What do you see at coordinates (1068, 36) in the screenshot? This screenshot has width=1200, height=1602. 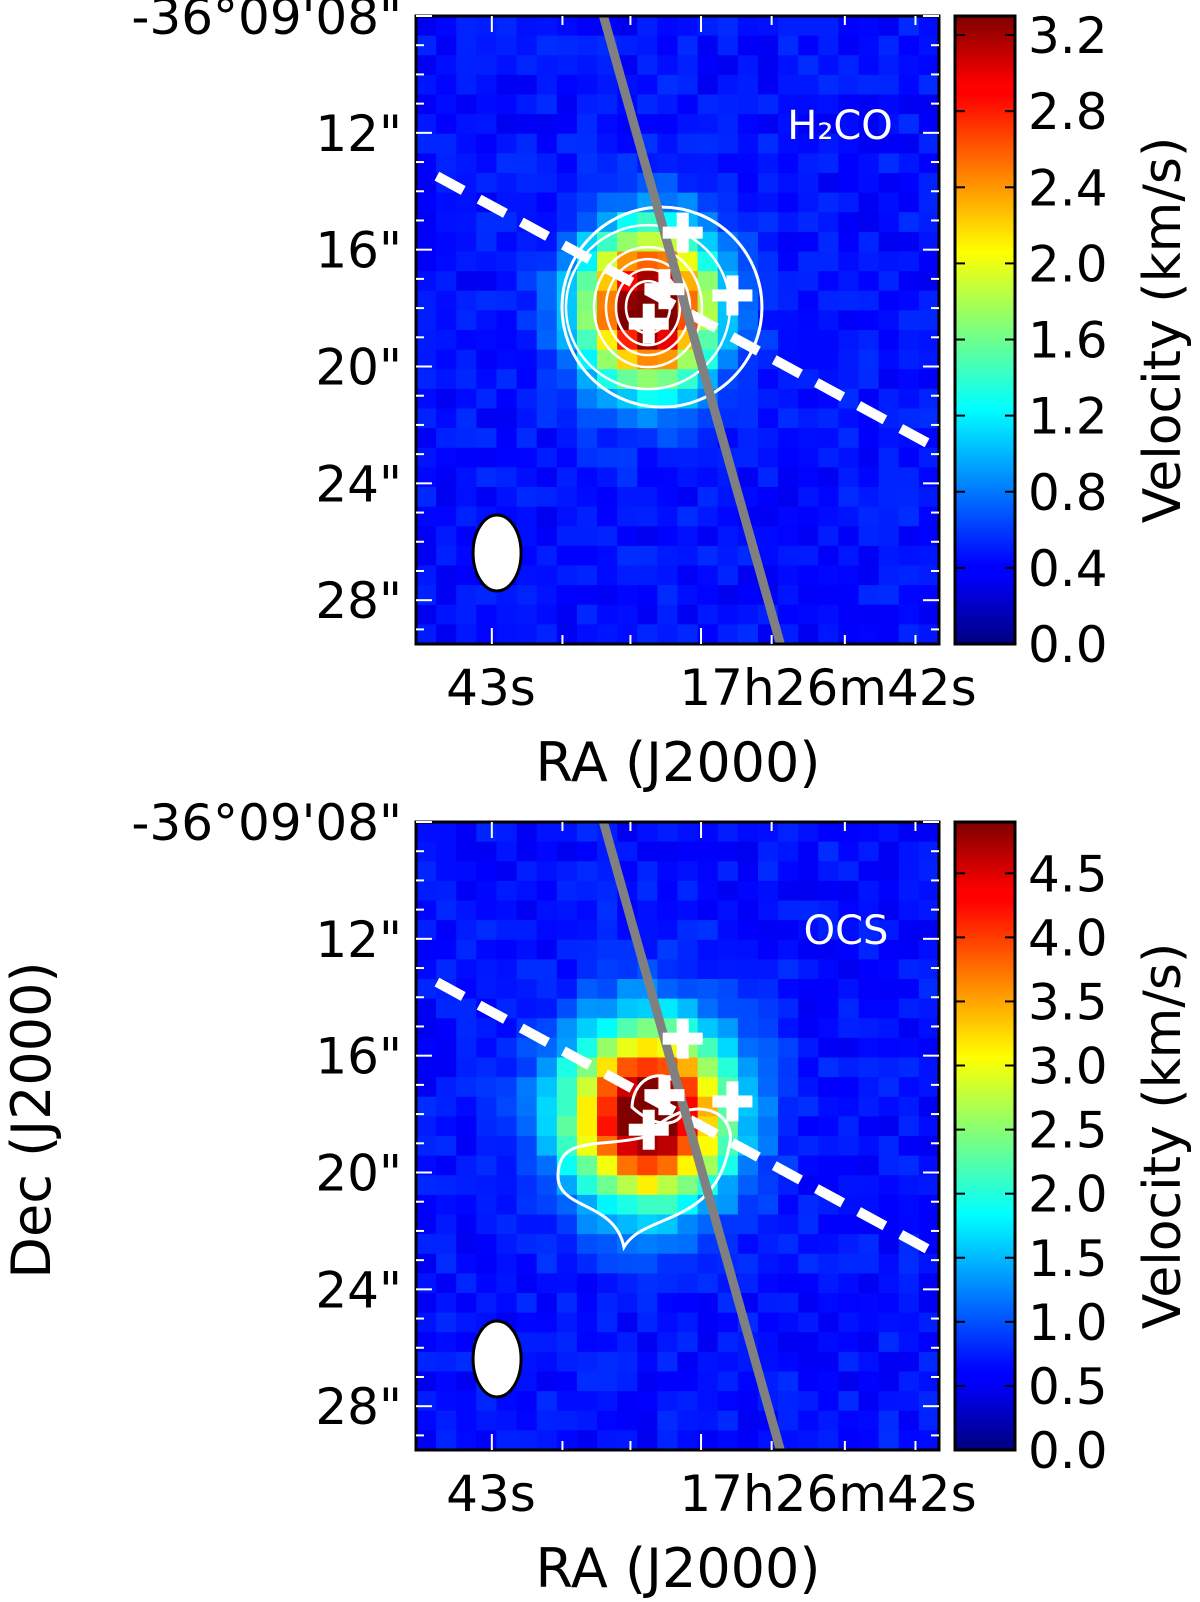 I see `colorbar-tick-label: 3.2` at bounding box center [1068, 36].